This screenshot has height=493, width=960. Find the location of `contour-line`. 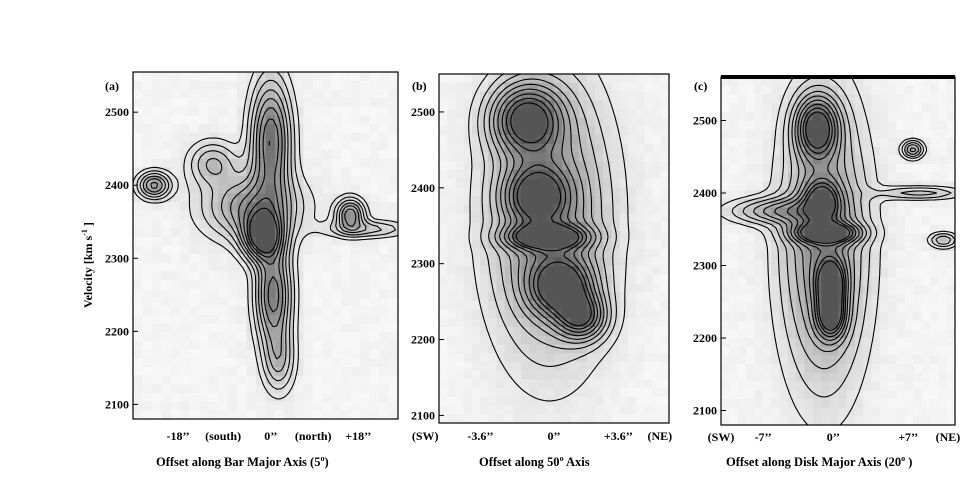

contour-line is located at coordinates (550, 213).